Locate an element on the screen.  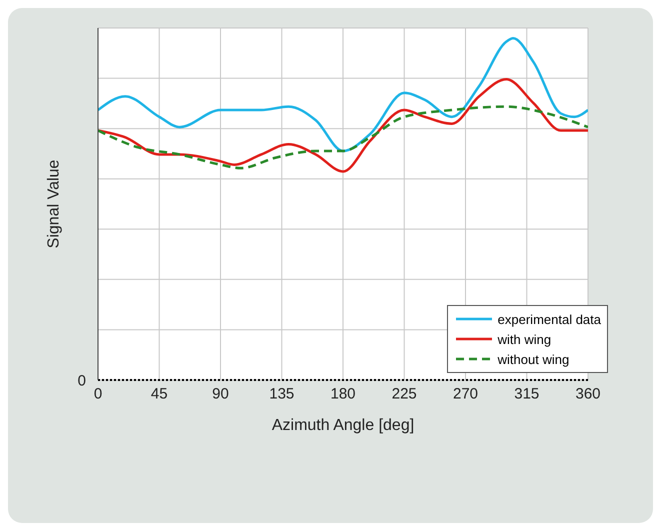
text: 0 is located at coordinates (82, 381).